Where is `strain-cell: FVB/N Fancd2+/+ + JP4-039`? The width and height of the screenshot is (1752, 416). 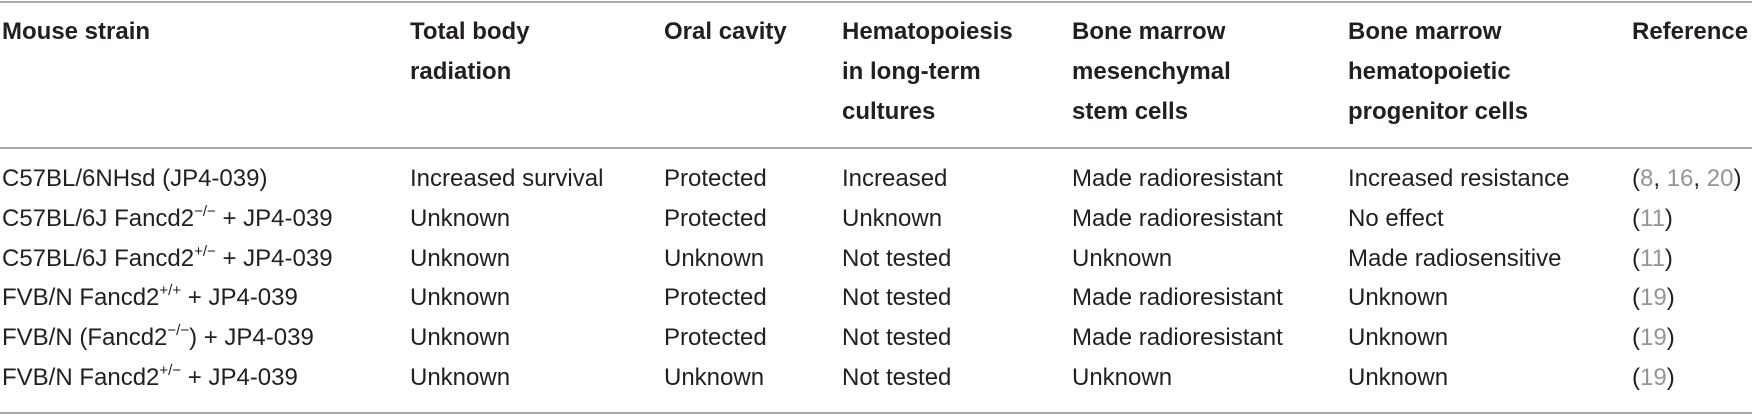 strain-cell: FVB/N Fancd2+/+ + JP4-039 is located at coordinates (150, 298).